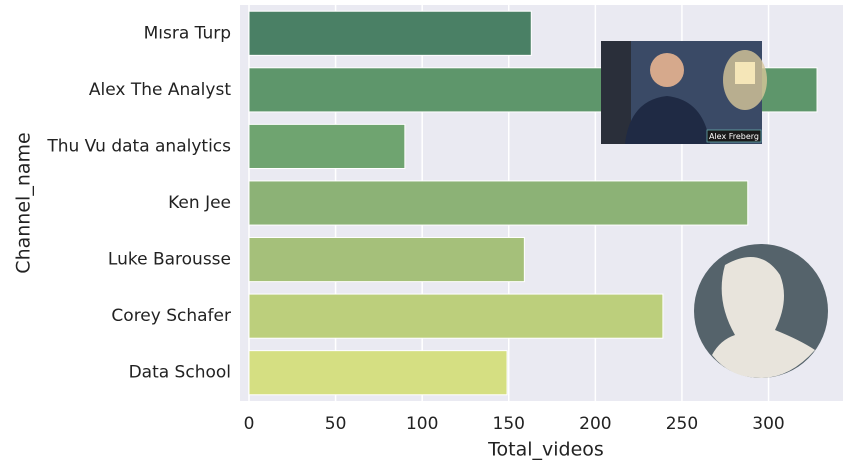  What do you see at coordinates (24, 202) in the screenshot?
I see `y-axis-label: Channel_name` at bounding box center [24, 202].